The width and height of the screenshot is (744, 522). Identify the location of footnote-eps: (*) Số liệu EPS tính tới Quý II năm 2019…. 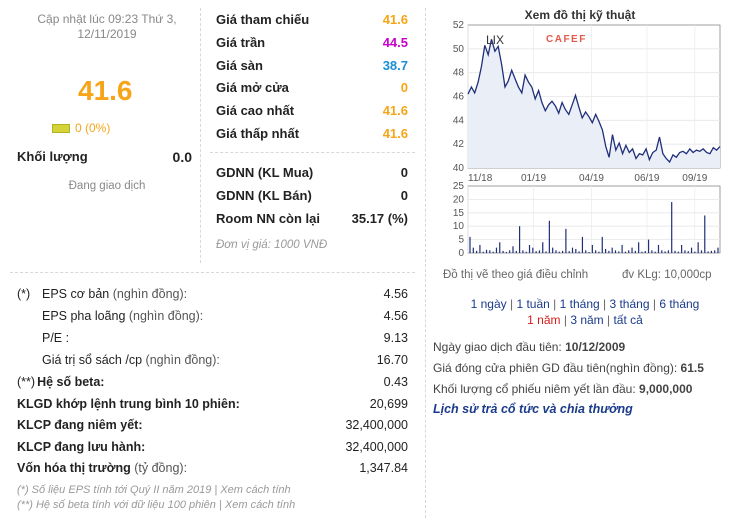
(154, 490).